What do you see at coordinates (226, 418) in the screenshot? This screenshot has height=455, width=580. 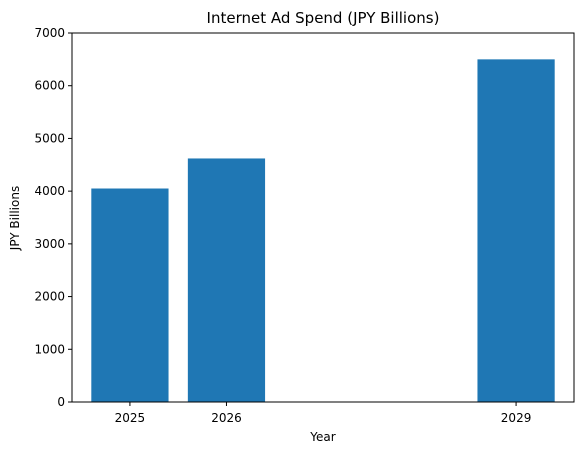 I see `x-tick-label-2026: 2026` at bounding box center [226, 418].